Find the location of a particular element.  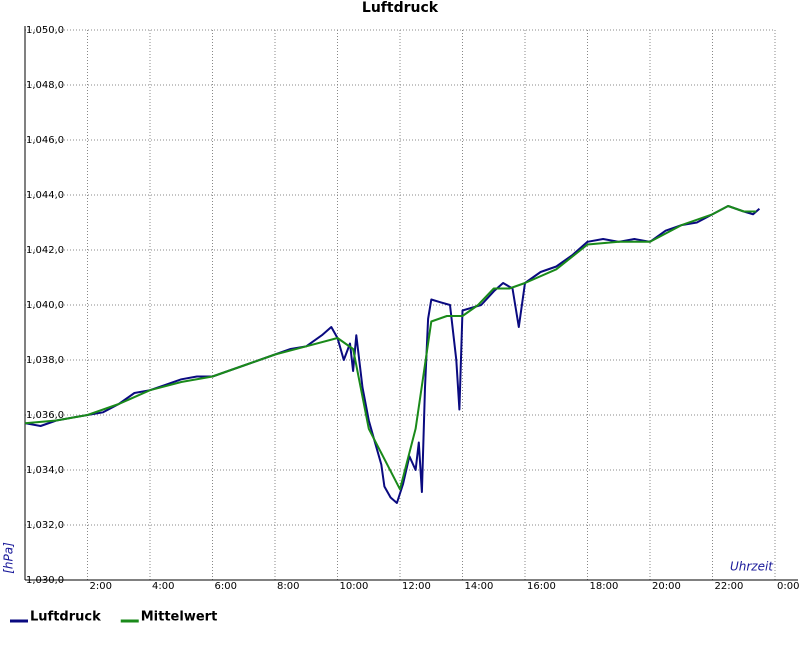

x-tick-label: 0:00 is located at coordinates (788, 586).